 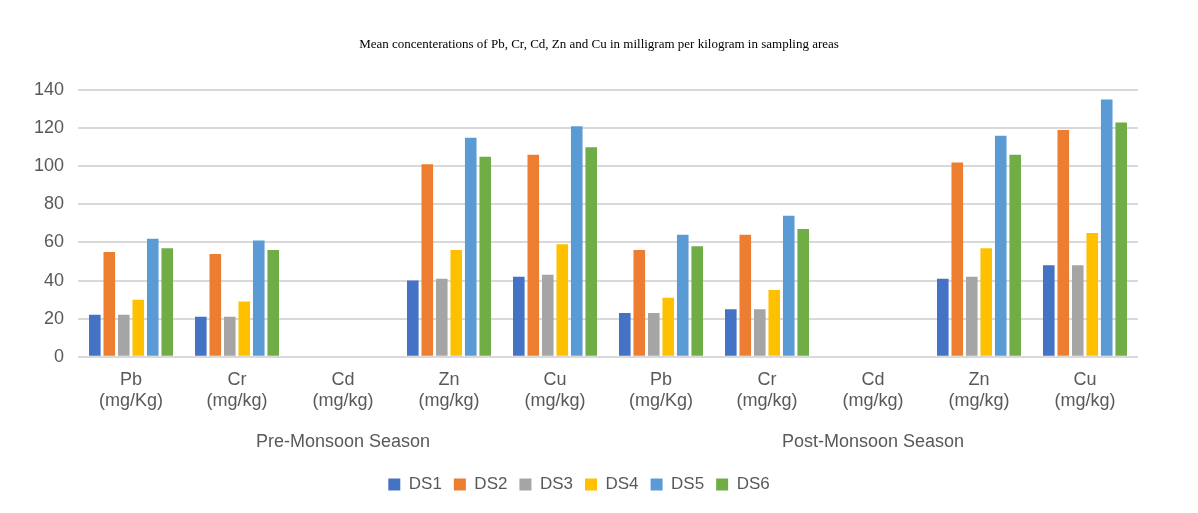 What do you see at coordinates (599, 44) in the screenshot?
I see `chart-title: Mean concenterations of Pb, Cr, Cd, Zn and Cu in milligram per kilogram in sampling areas` at bounding box center [599, 44].